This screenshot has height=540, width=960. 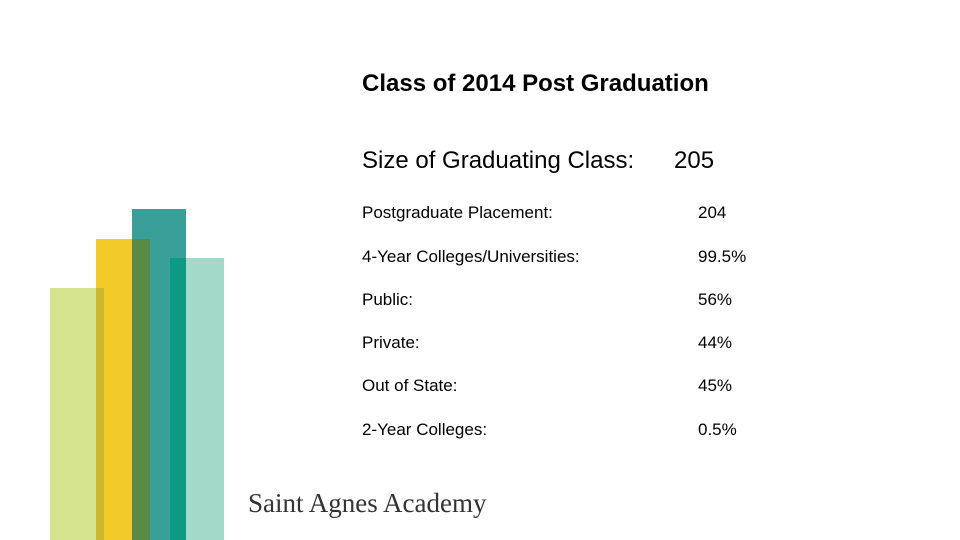 What do you see at coordinates (367, 503) in the screenshot?
I see `footer-logo: Saint Agnes Academy` at bounding box center [367, 503].